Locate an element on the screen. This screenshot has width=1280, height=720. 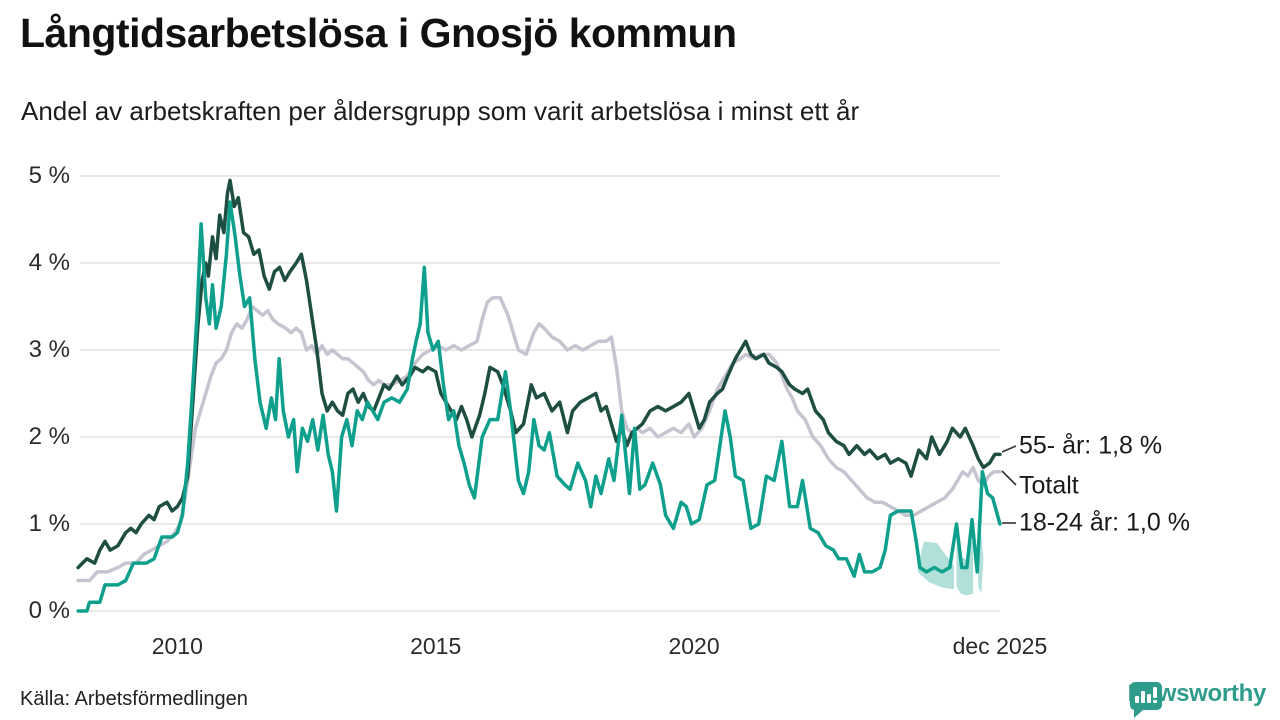
source-note: Källa: Arbetsförmedlingen is located at coordinates (134, 699).